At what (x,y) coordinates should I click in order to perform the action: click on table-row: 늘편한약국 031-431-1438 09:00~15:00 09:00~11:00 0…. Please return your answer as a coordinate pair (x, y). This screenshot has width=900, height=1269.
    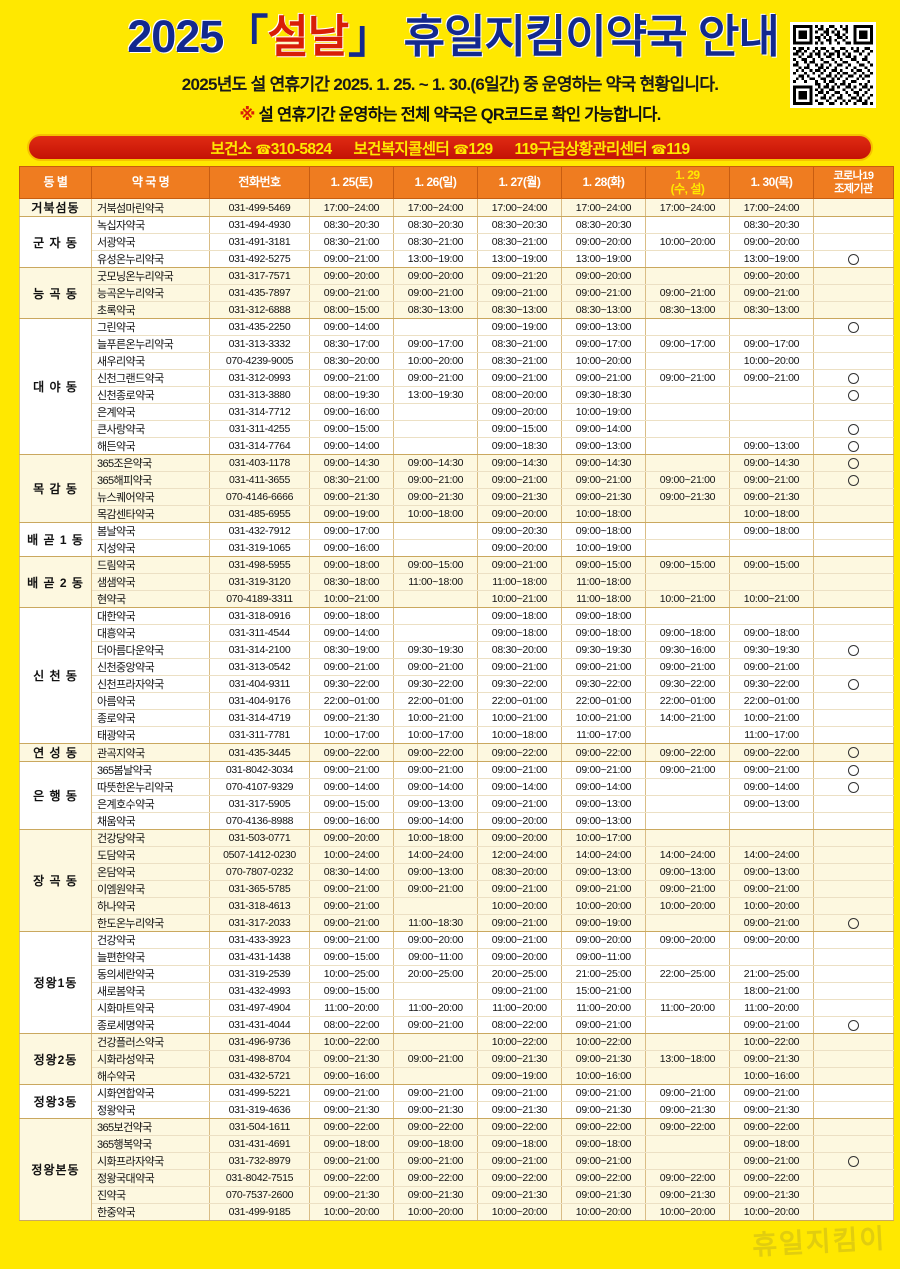
    Looking at the image, I should click on (457, 957).